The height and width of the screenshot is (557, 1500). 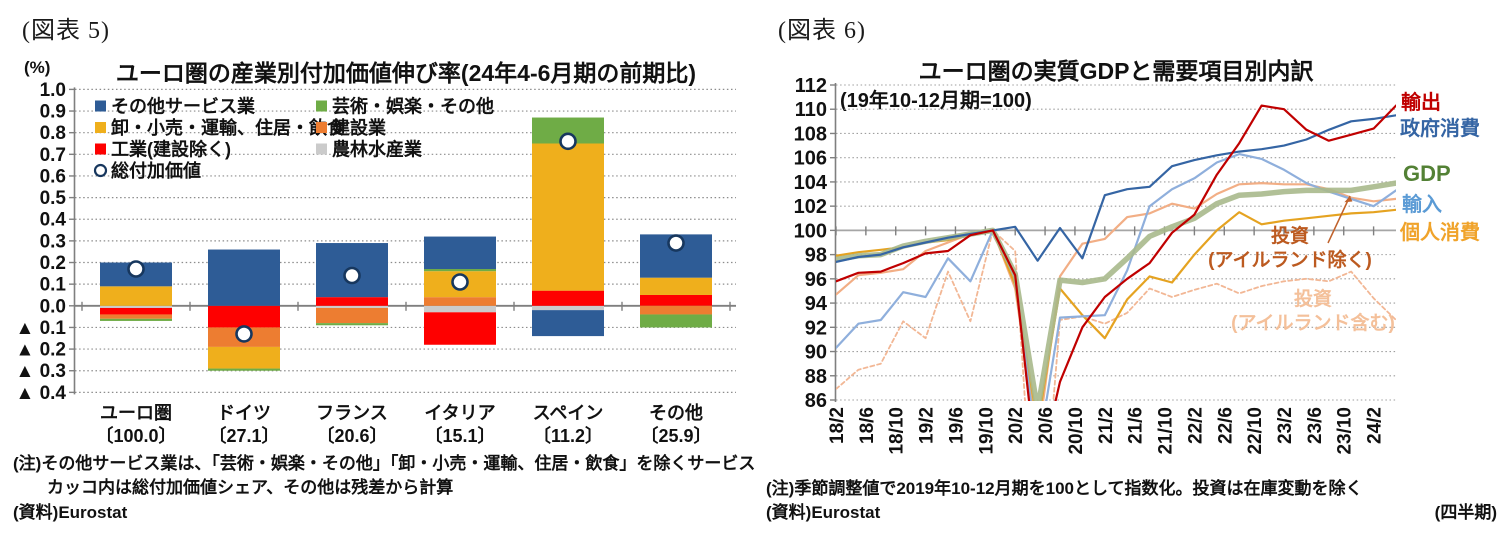 What do you see at coordinates (816, 401) in the screenshot?
I see `fig6-y-tick-label: 86` at bounding box center [816, 401].